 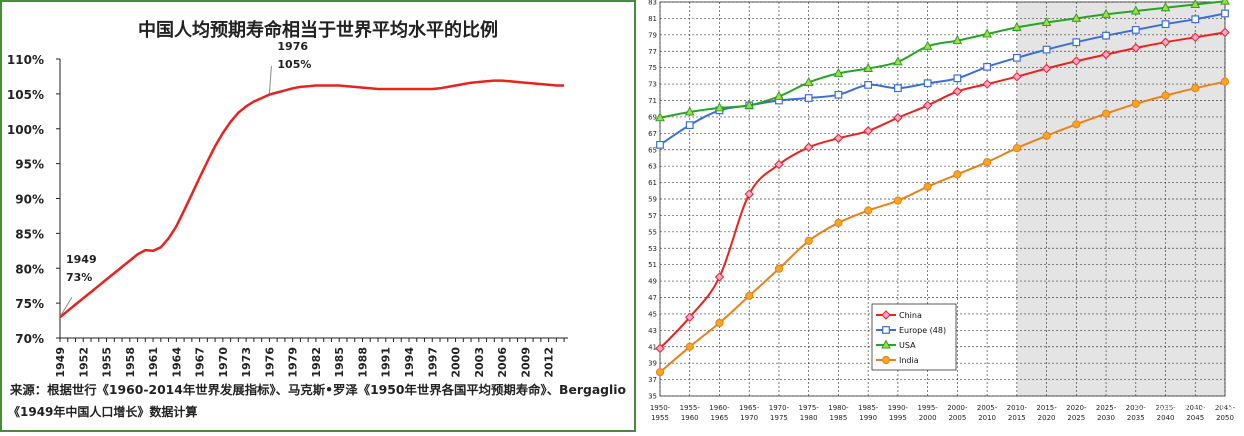 I want to click on y-tick-label: 63, so click(x=652, y=167).